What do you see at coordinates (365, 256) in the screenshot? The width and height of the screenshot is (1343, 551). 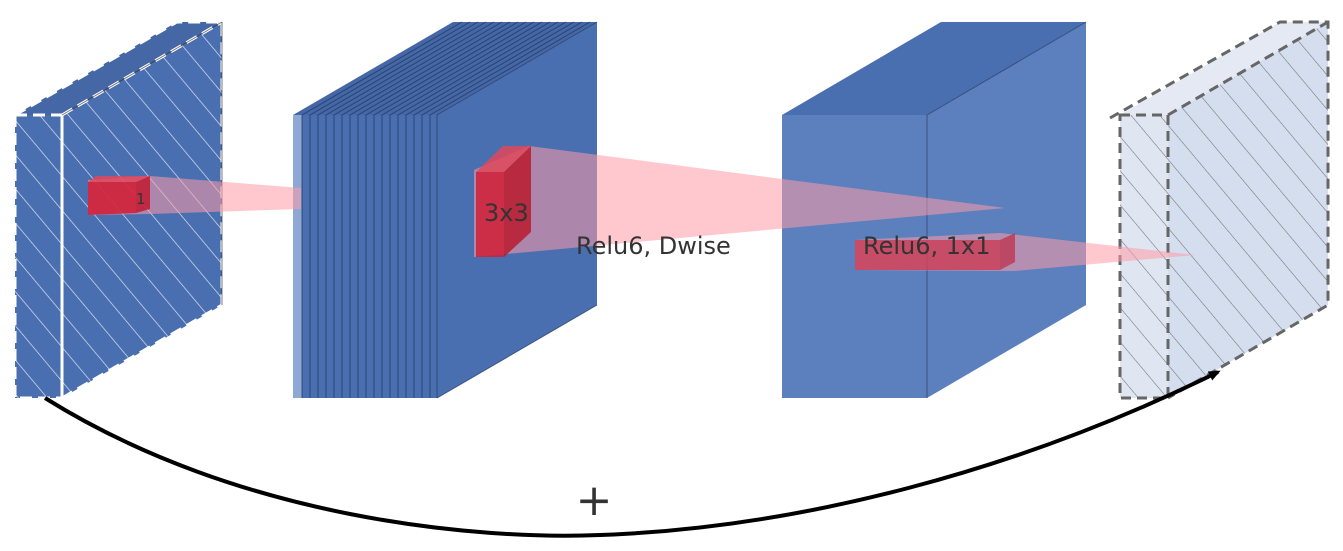 I see `expansion-block-front` at bounding box center [365, 256].